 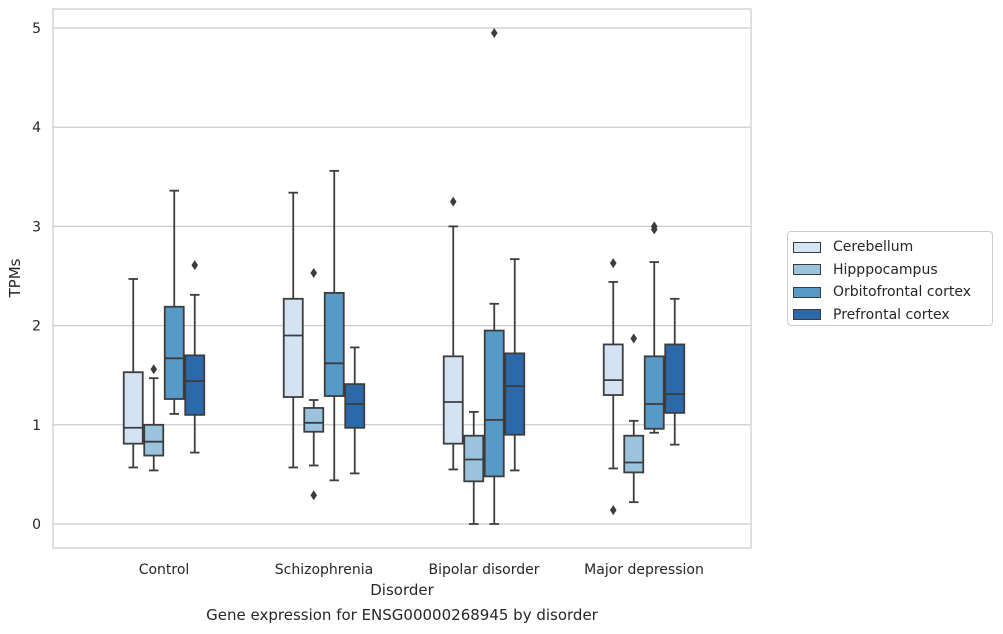 I want to click on legend-item-hippocampus: Hipppocampus, so click(x=892, y=270).